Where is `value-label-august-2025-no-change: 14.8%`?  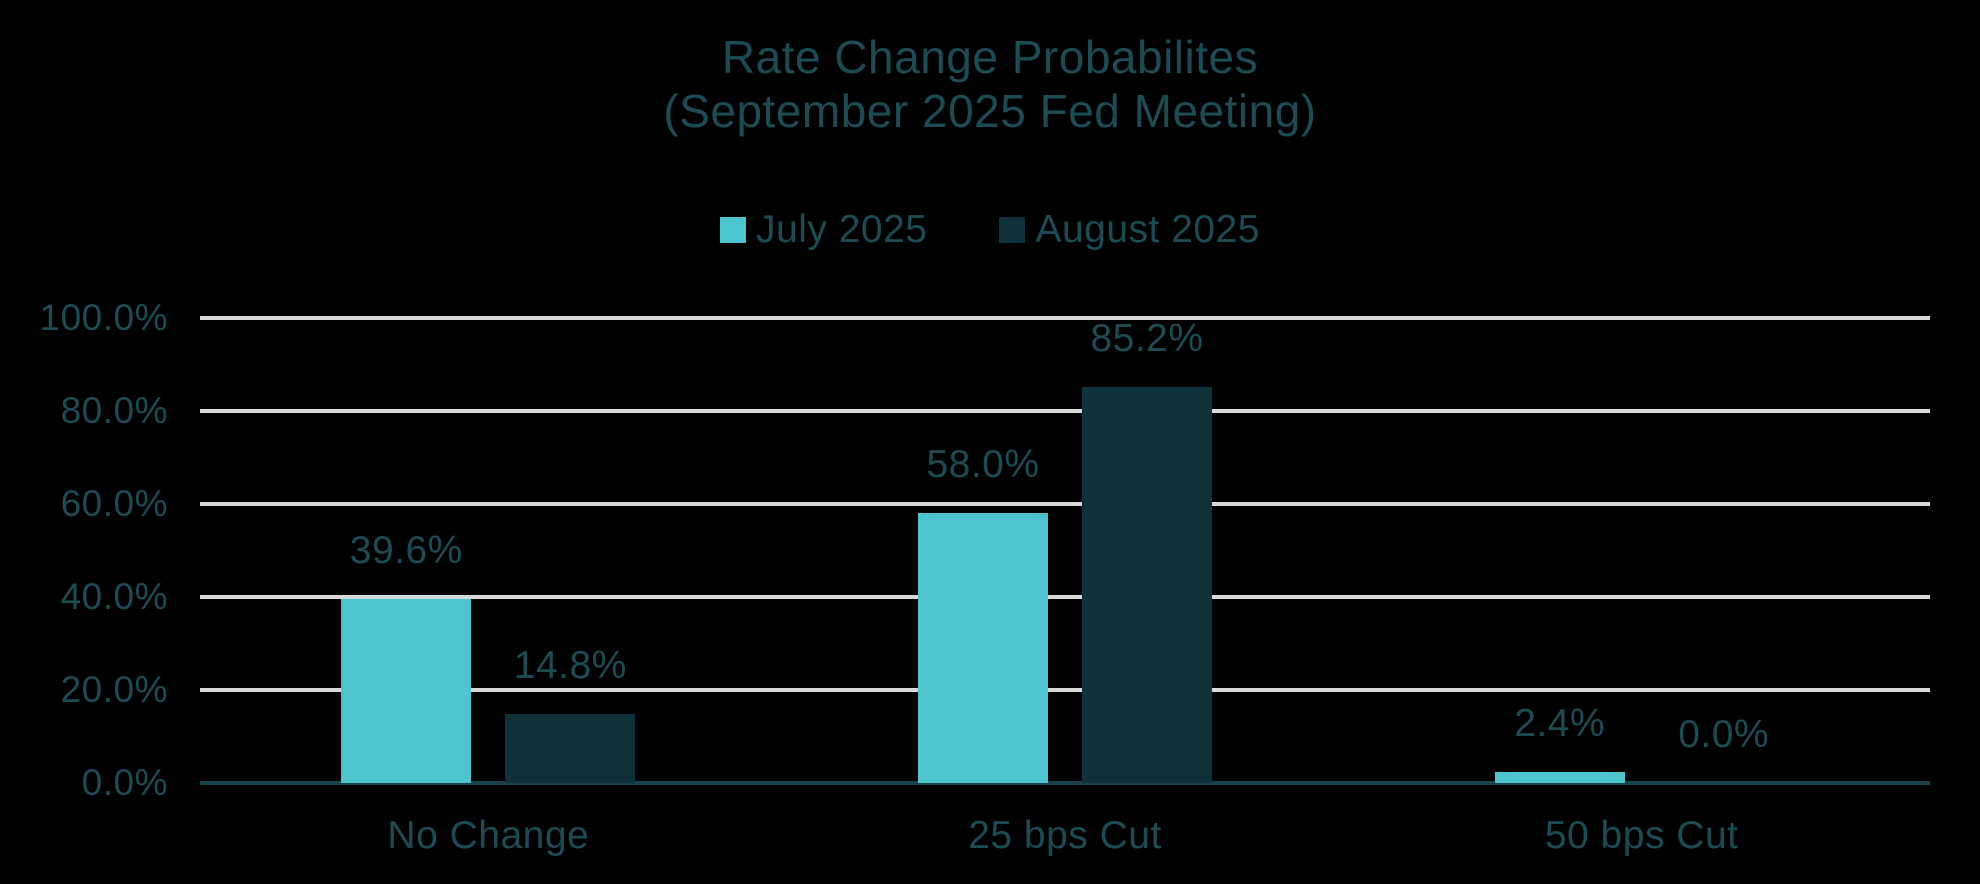
value-label-august-2025-no-change: 14.8% is located at coordinates (570, 666).